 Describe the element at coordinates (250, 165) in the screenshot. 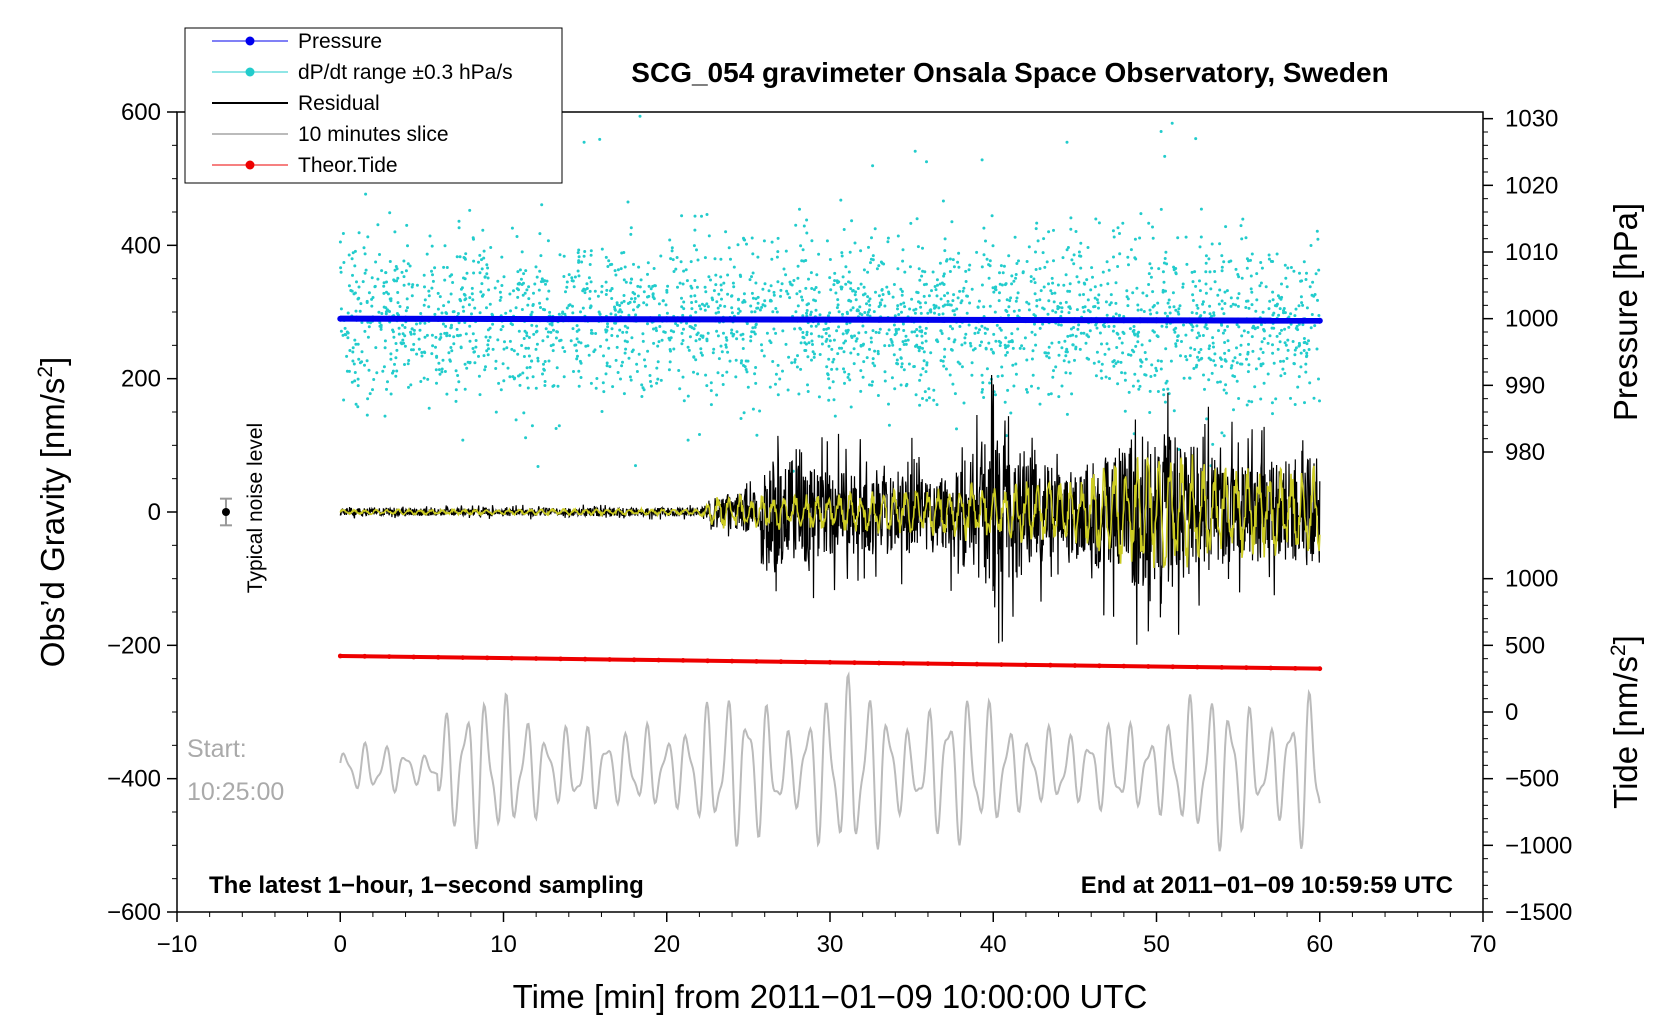

I see `legend-marker` at that location.